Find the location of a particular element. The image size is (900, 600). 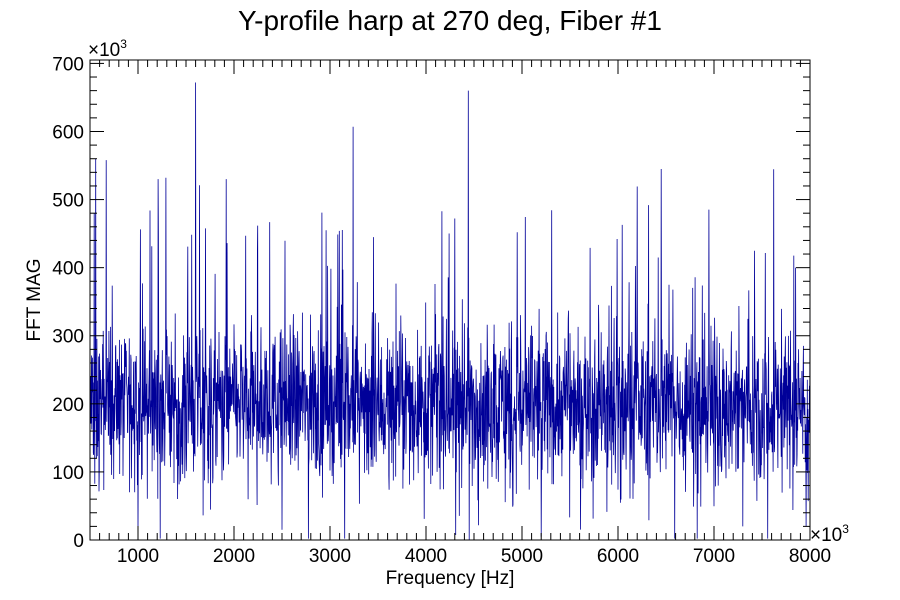

y-multiplier-exp: 3 is located at coordinates (123, 44).